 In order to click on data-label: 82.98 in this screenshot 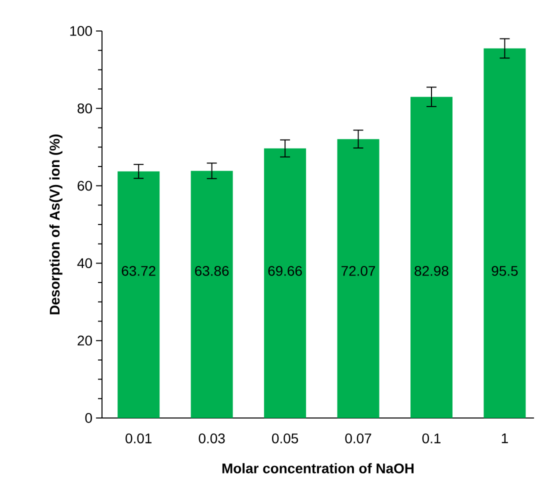, I will do `click(431, 271)`.